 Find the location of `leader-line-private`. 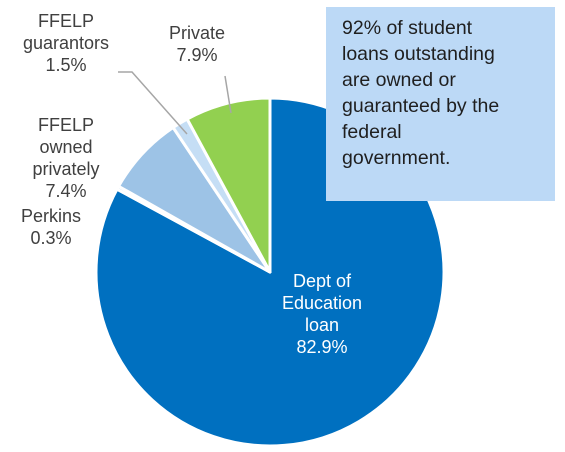

leader-line-private is located at coordinates (228, 94).